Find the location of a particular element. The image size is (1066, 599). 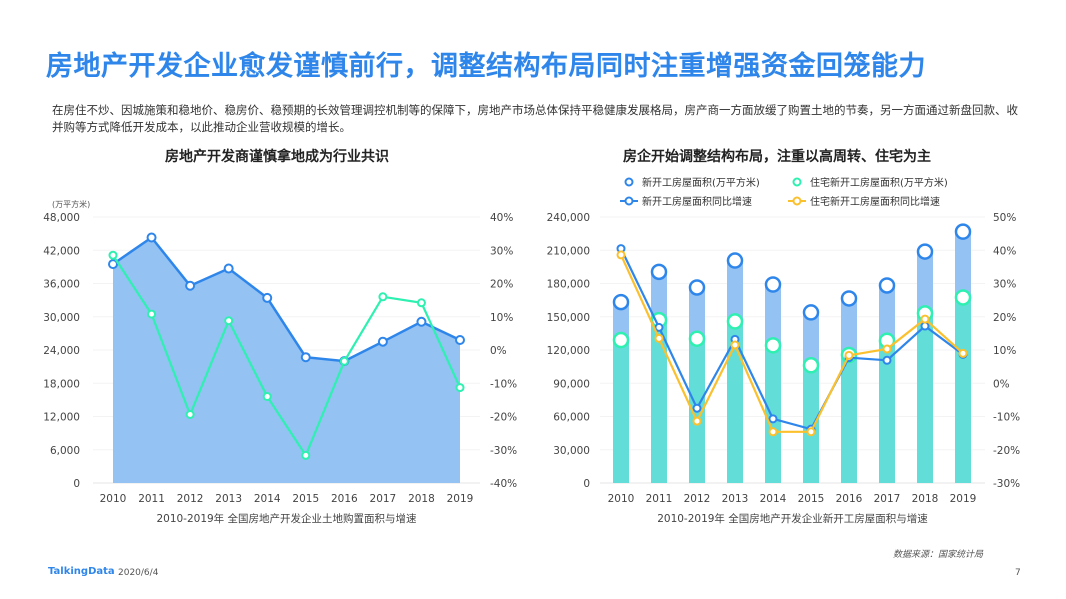

right-y-tick: 90,000 is located at coordinates (571, 384).